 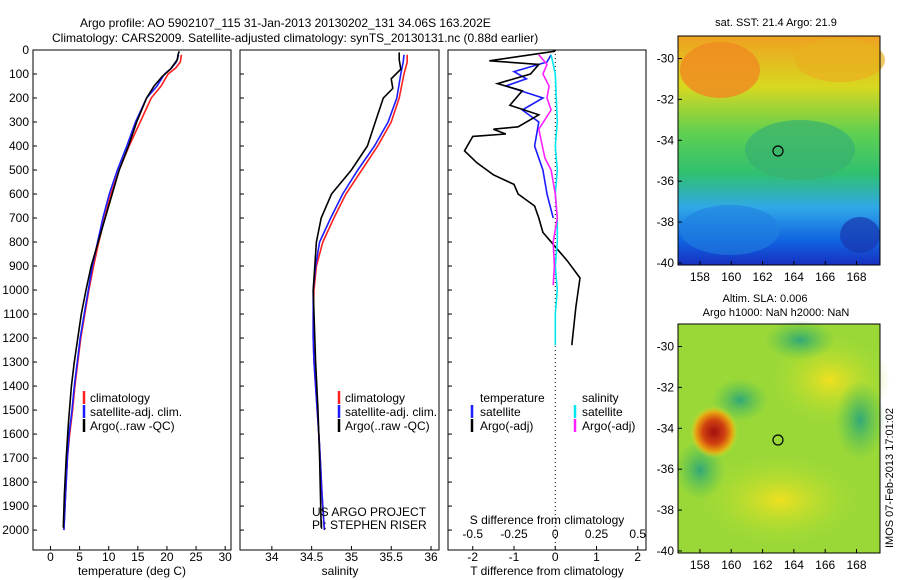 What do you see at coordinates (15, 362) in the screenshot?
I see `depth-tick-label: 1300` at bounding box center [15, 362].